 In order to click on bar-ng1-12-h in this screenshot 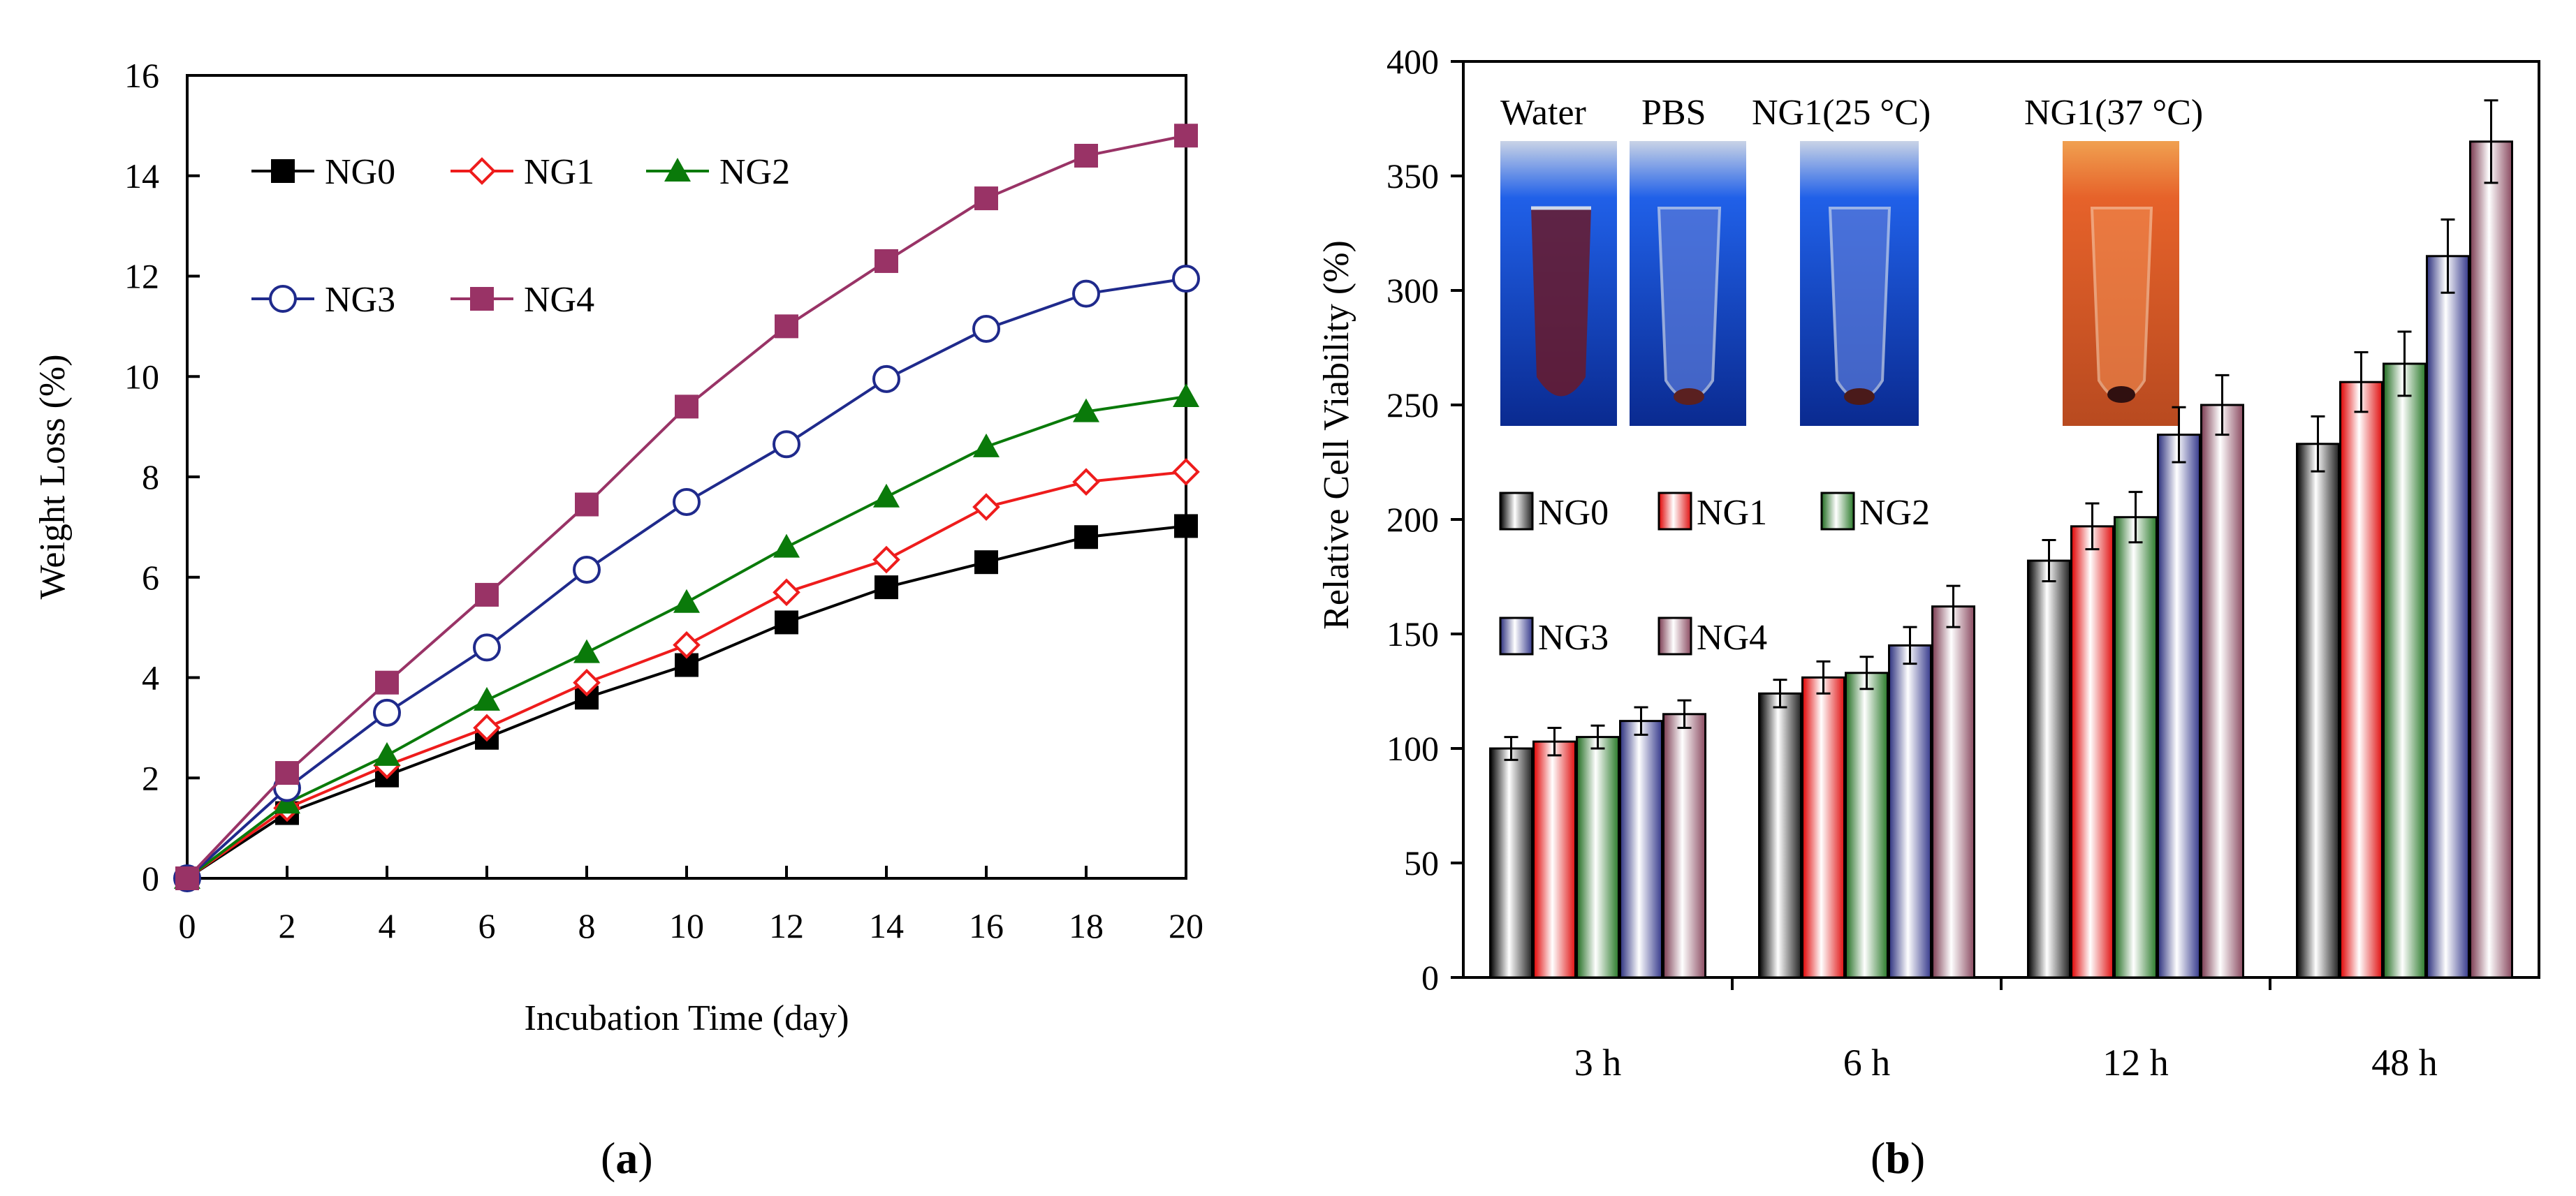, I will do `click(2092, 752)`.